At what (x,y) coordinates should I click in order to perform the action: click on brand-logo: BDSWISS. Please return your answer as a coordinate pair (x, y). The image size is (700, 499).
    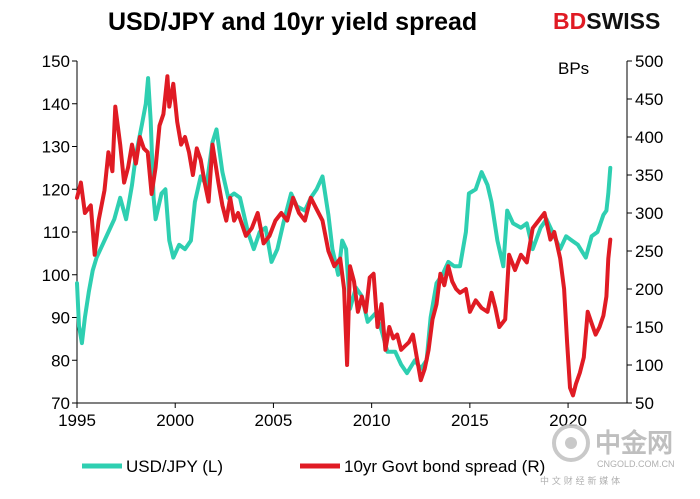
    Looking at the image, I should click on (606, 21).